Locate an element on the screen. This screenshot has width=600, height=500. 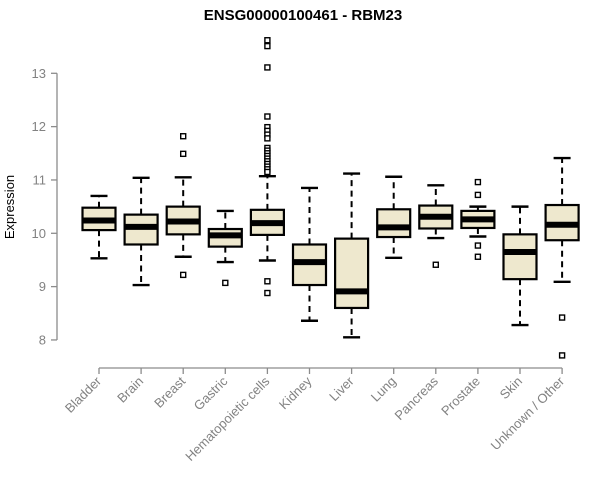
x-category-label: Unknown / Other is located at coordinates (528, 413).